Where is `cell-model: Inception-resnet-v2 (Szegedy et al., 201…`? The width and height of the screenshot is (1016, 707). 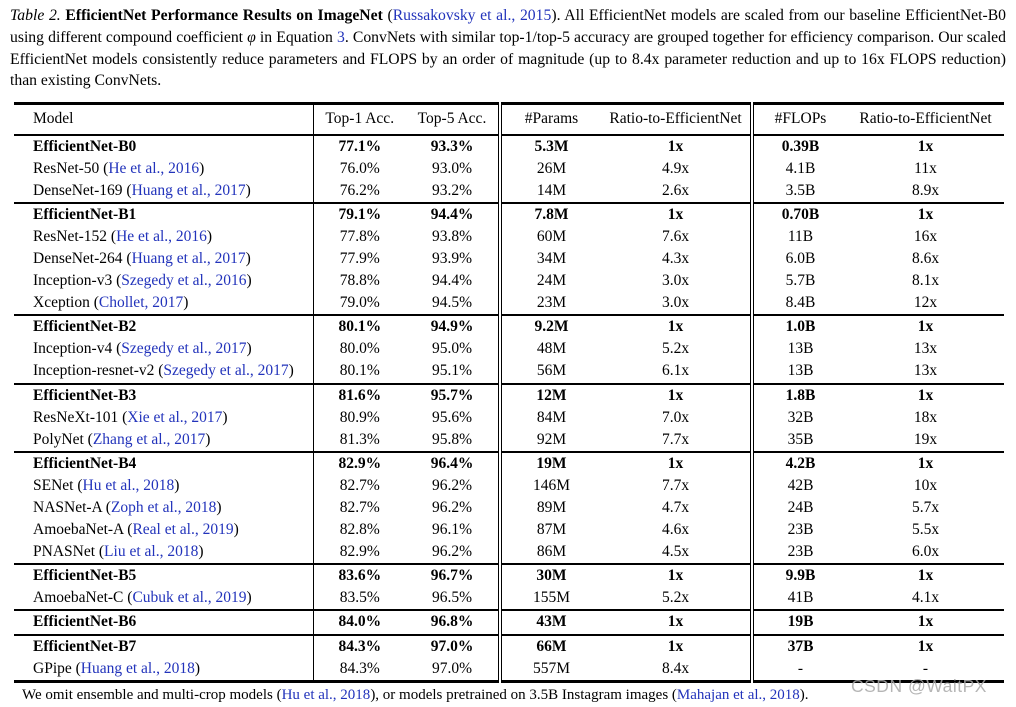 cell-model: Inception-resnet-v2 (Szegedy et al., 201… is located at coordinates (163, 371).